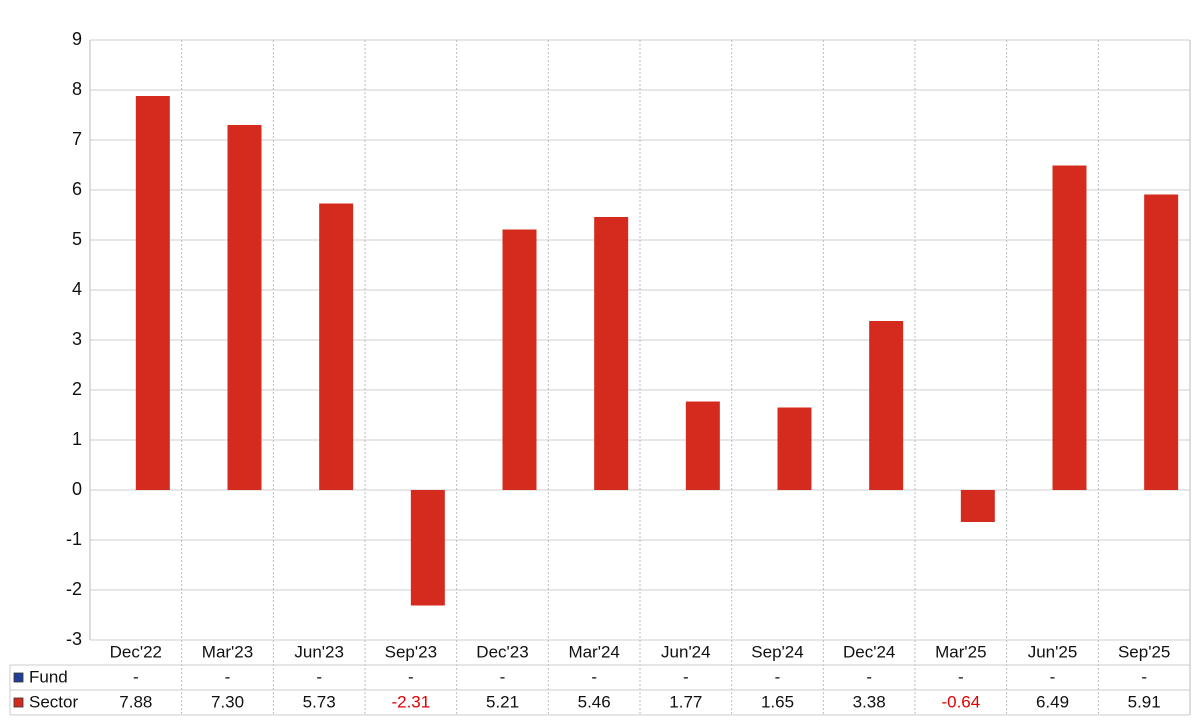 This screenshot has width=1200, height=720. What do you see at coordinates (77, 339) in the screenshot?
I see `y-tick-label: 3` at bounding box center [77, 339].